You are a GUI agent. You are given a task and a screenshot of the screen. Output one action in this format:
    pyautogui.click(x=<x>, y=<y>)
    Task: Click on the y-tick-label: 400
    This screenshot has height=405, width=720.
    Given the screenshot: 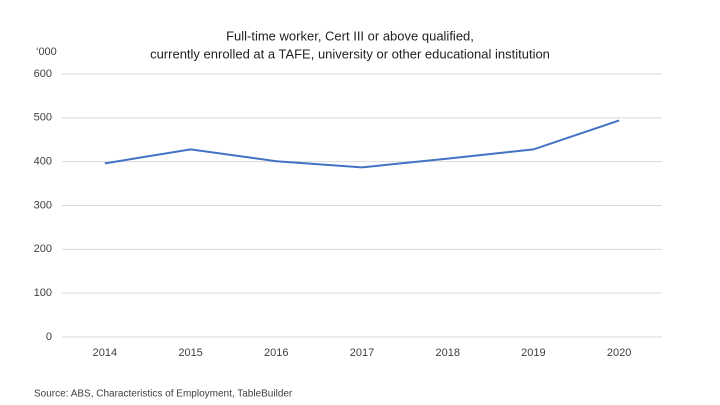 What is the action you would take?
    pyautogui.click(x=43, y=162)
    